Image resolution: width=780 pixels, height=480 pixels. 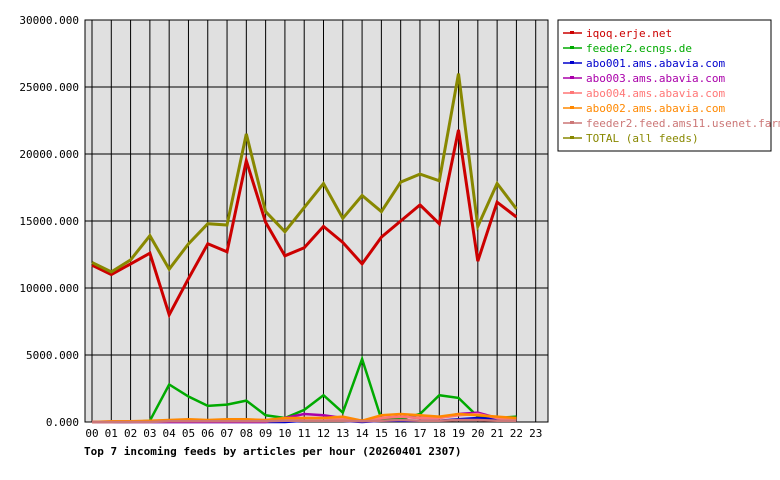 What do you see at coordinates (362, 433) in the screenshot?
I see `x-tick-label: 14` at bounding box center [362, 433].